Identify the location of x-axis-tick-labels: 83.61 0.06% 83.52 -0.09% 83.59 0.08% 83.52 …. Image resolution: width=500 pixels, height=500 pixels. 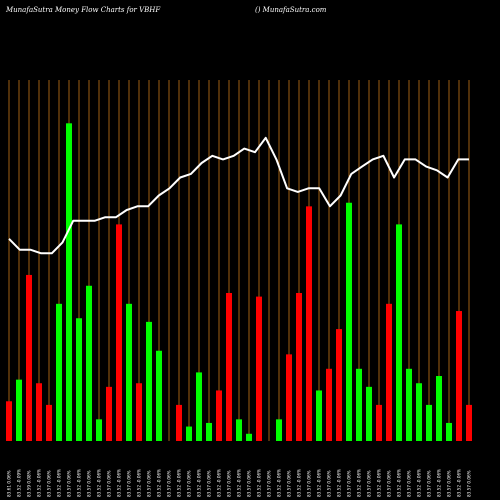
(239, 483).